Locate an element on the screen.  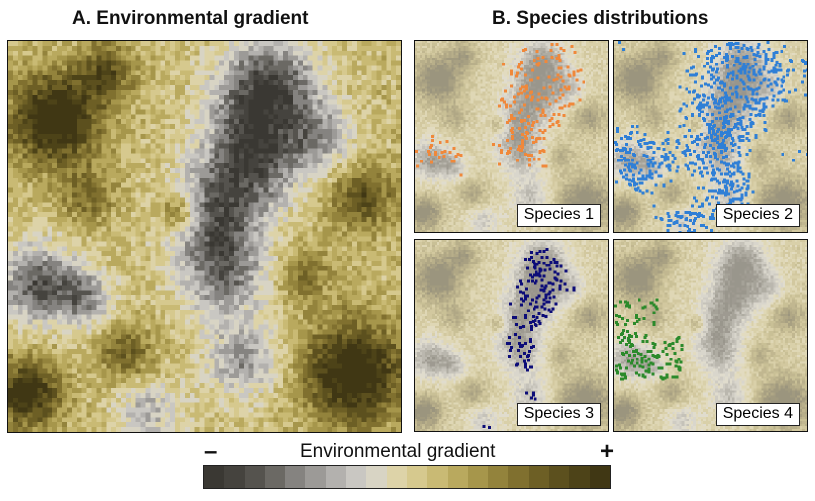
species-3-map: Species 3 is located at coordinates (511, 335).